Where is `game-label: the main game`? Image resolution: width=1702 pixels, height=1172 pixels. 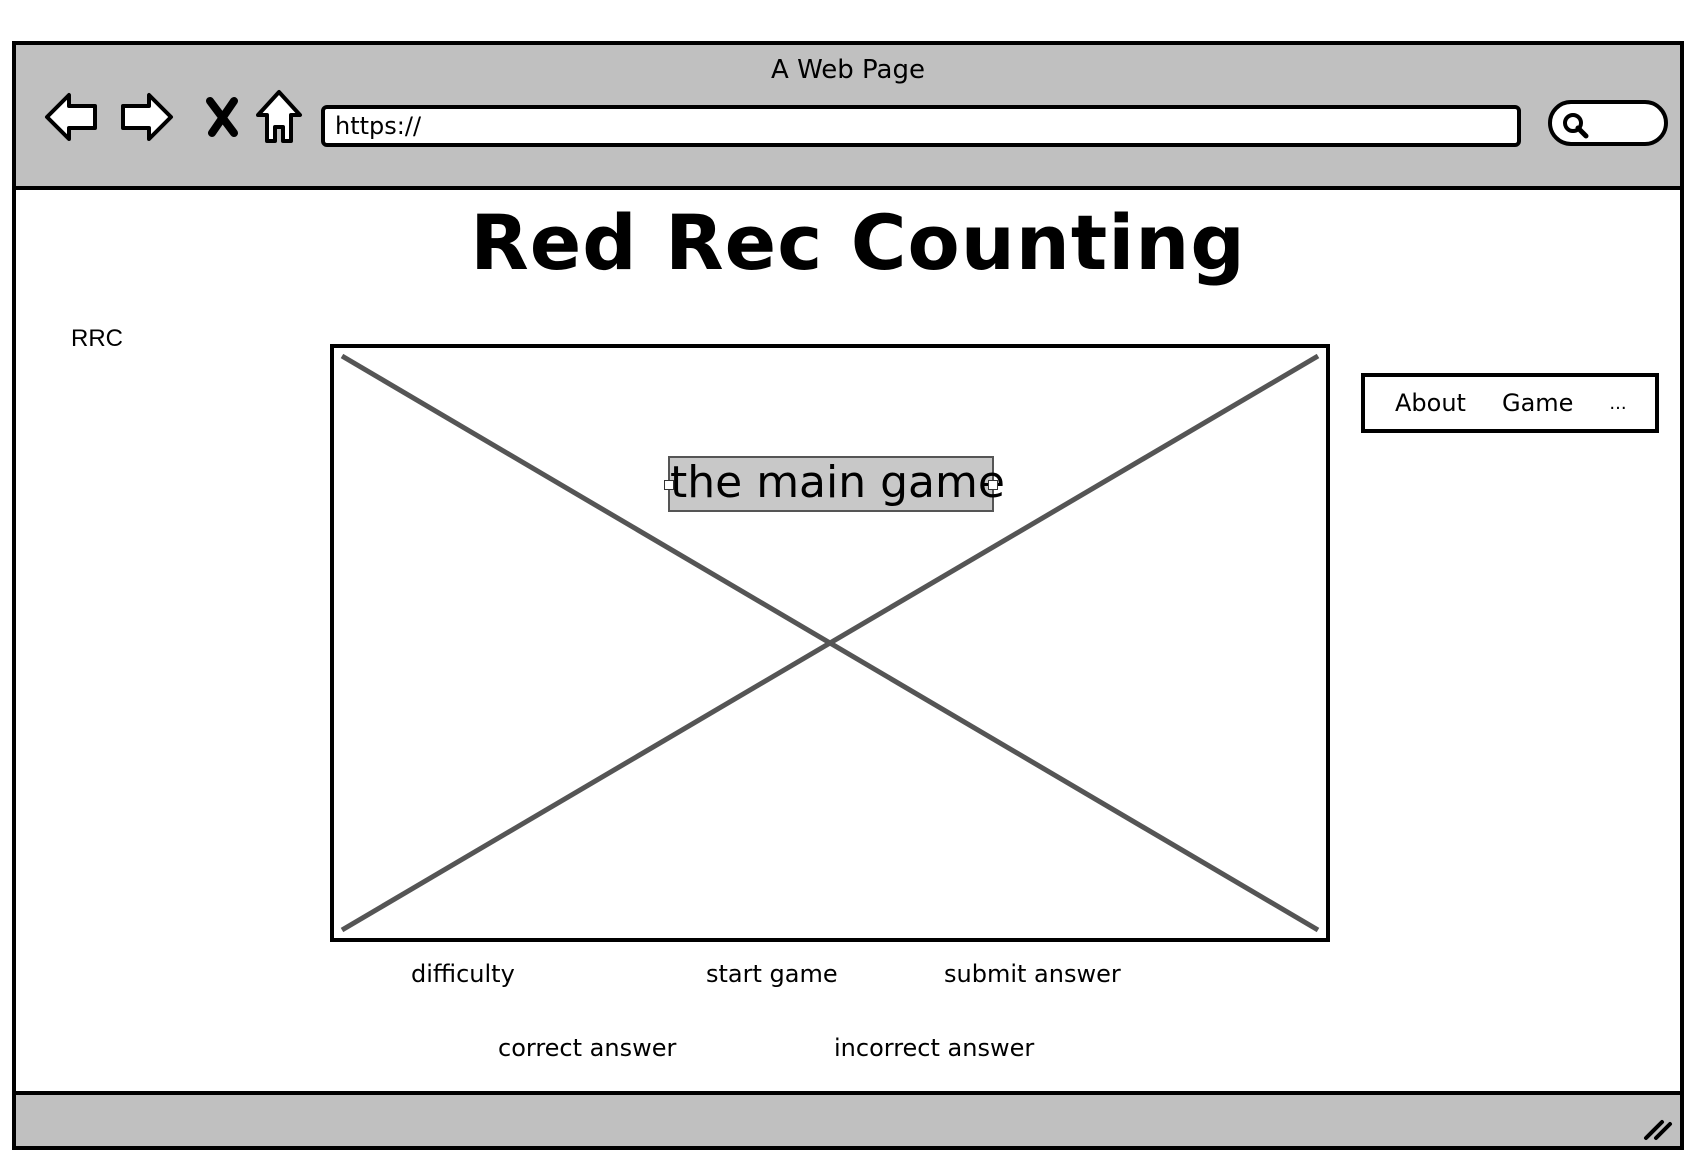
game-label: the main game is located at coordinates (834, 484).